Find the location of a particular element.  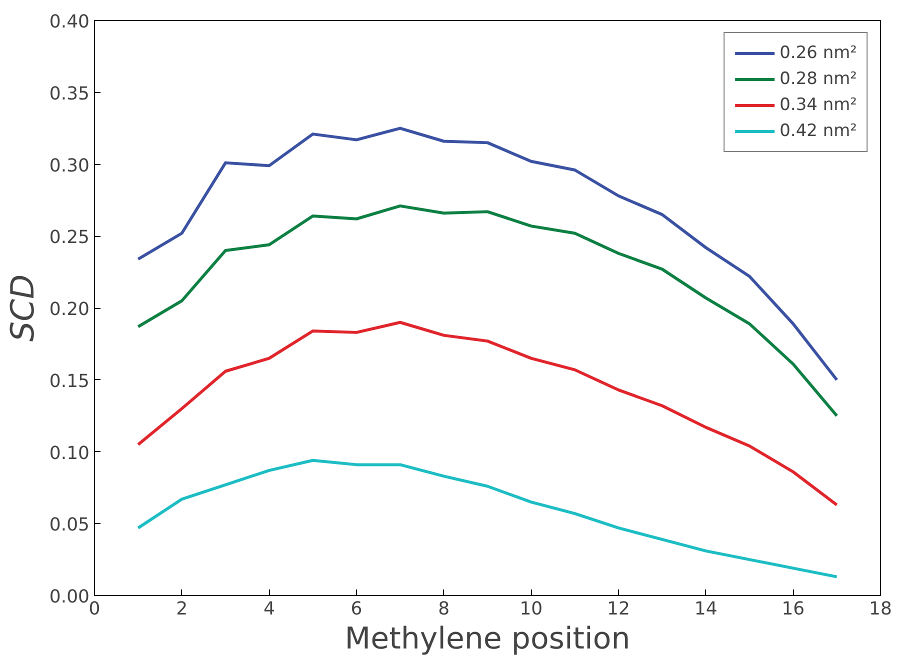

y-tick-label: 0.10 is located at coordinates (69, 453).